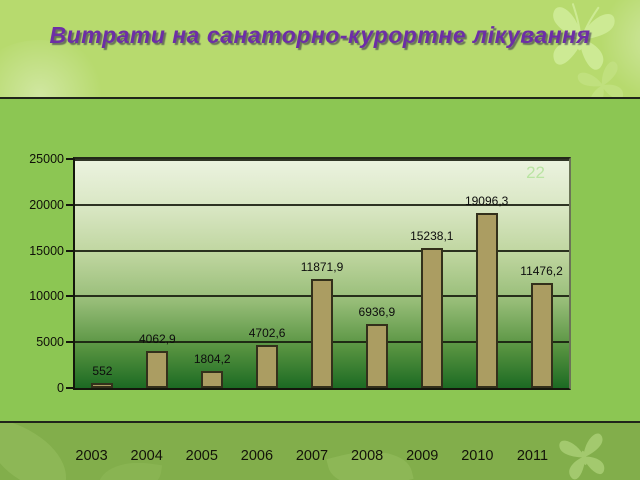  What do you see at coordinates (257, 456) in the screenshot?
I see `x-axis-category-label: 2006` at bounding box center [257, 456].